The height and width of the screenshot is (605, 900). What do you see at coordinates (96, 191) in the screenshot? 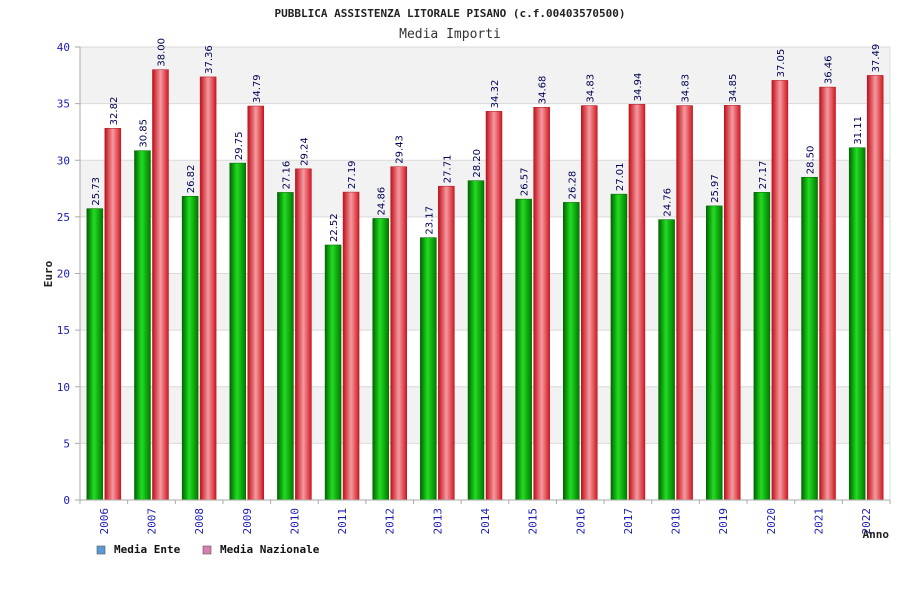
I see `data-label: 25.73` at bounding box center [96, 191].